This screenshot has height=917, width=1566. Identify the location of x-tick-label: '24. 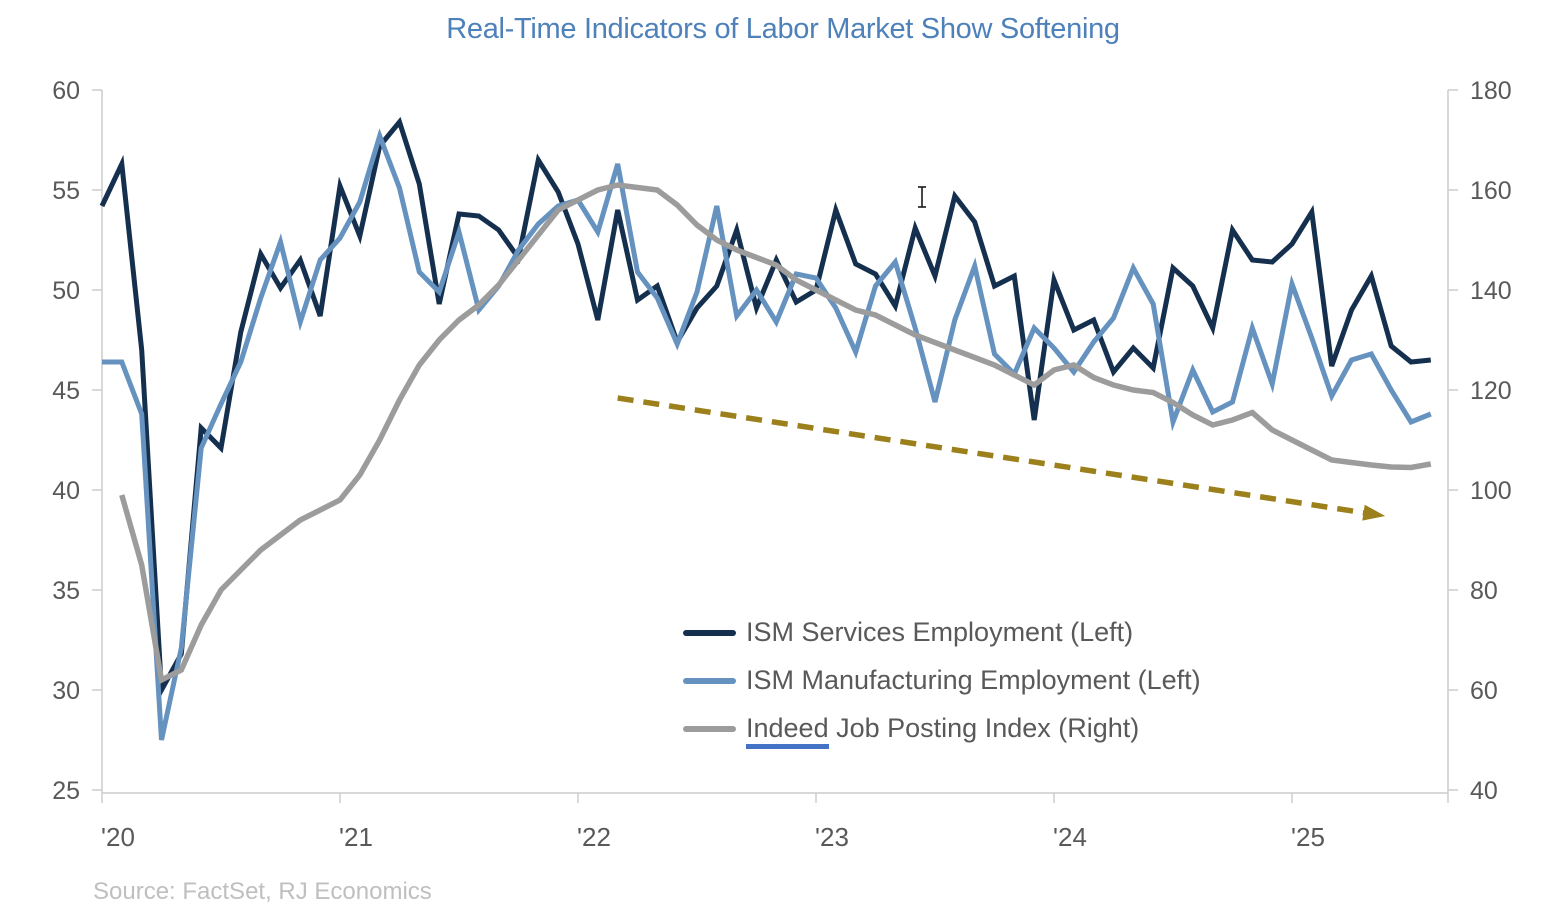
(1070, 837).